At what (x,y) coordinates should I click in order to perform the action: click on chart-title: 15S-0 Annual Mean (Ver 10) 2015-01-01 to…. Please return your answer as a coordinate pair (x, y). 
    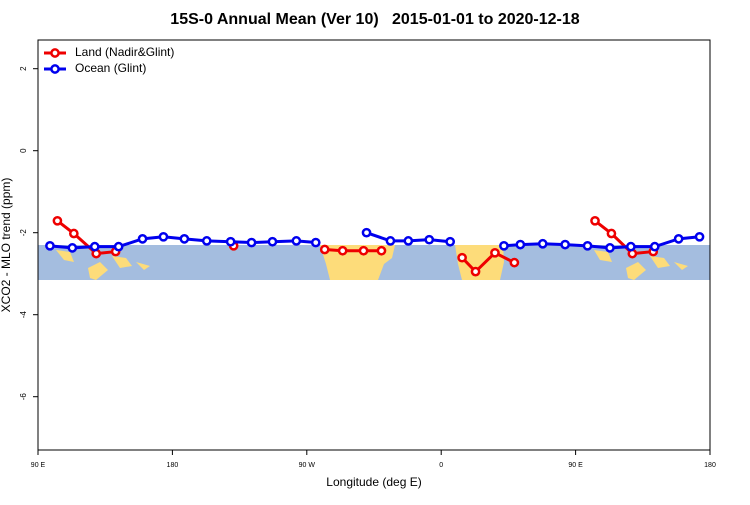
    Looking at the image, I should click on (374, 19).